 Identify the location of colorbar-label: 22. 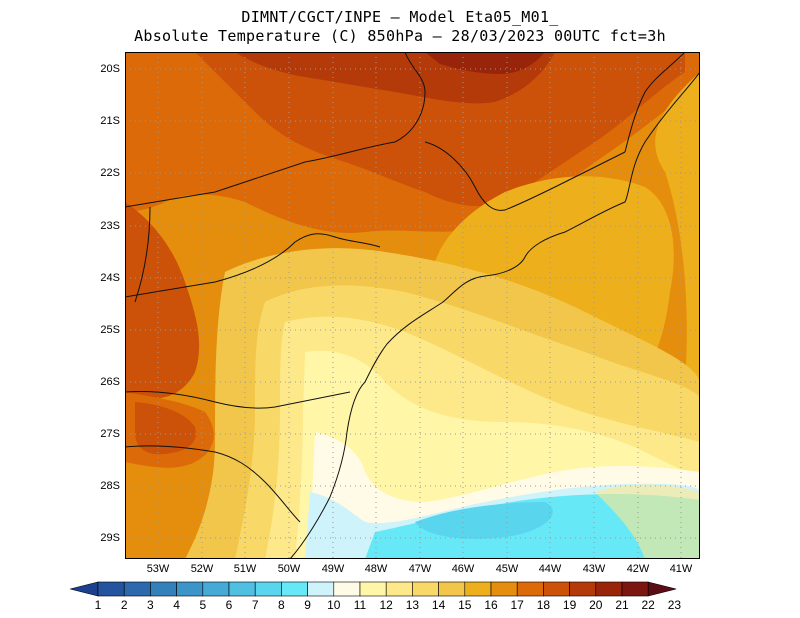
(648, 605).